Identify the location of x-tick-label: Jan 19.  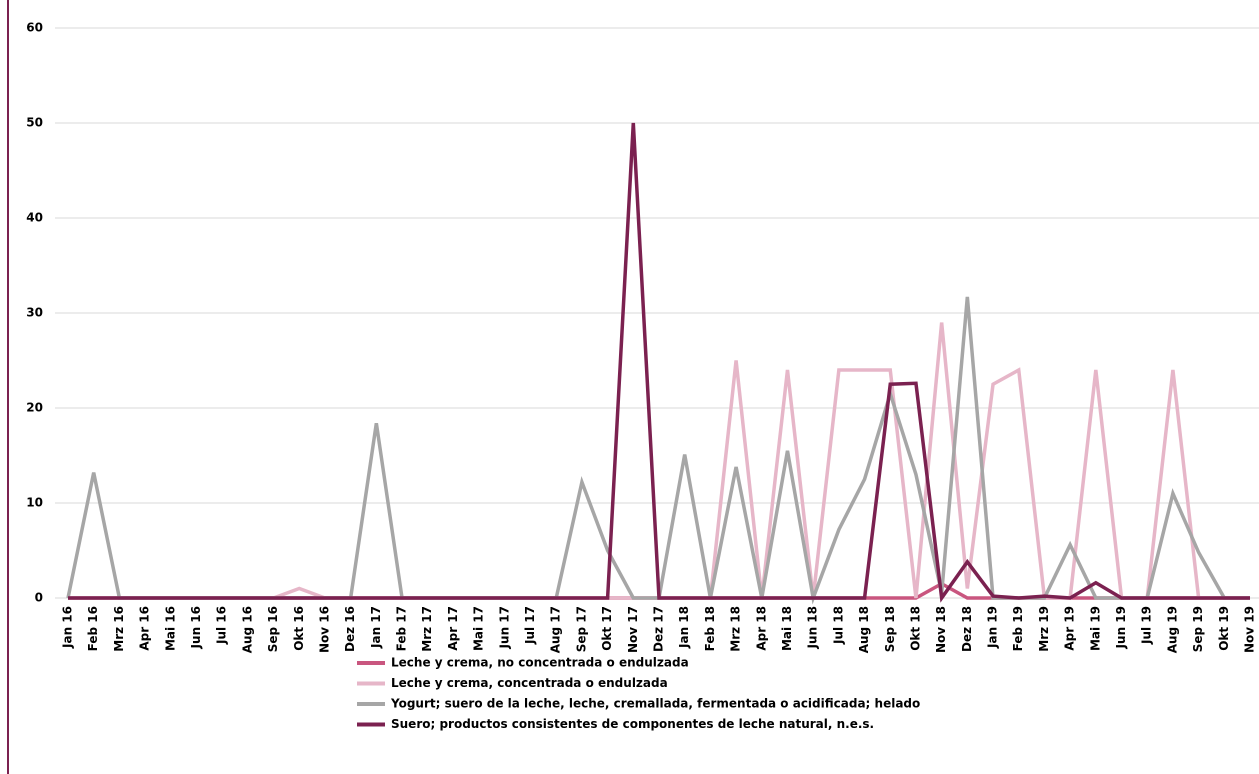
(993, 627).